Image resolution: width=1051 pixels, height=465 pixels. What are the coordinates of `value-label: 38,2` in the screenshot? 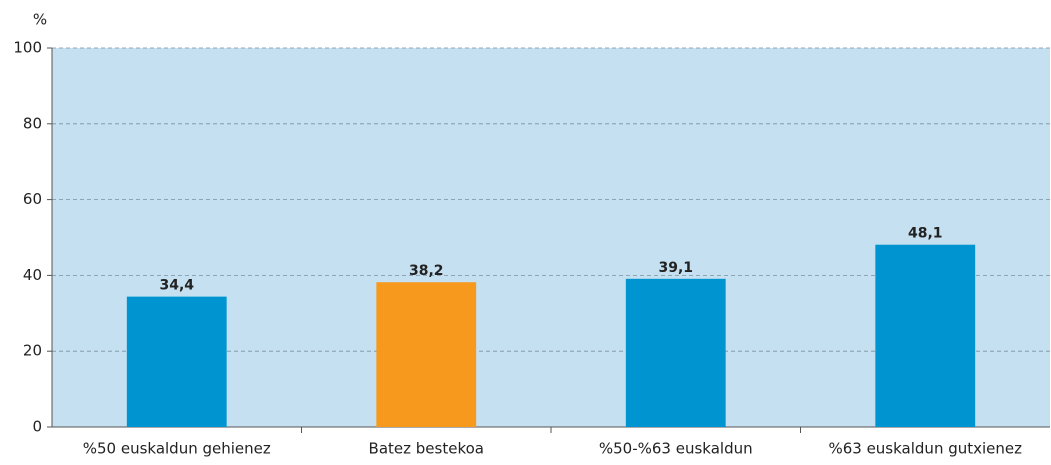 It's located at (426, 271).